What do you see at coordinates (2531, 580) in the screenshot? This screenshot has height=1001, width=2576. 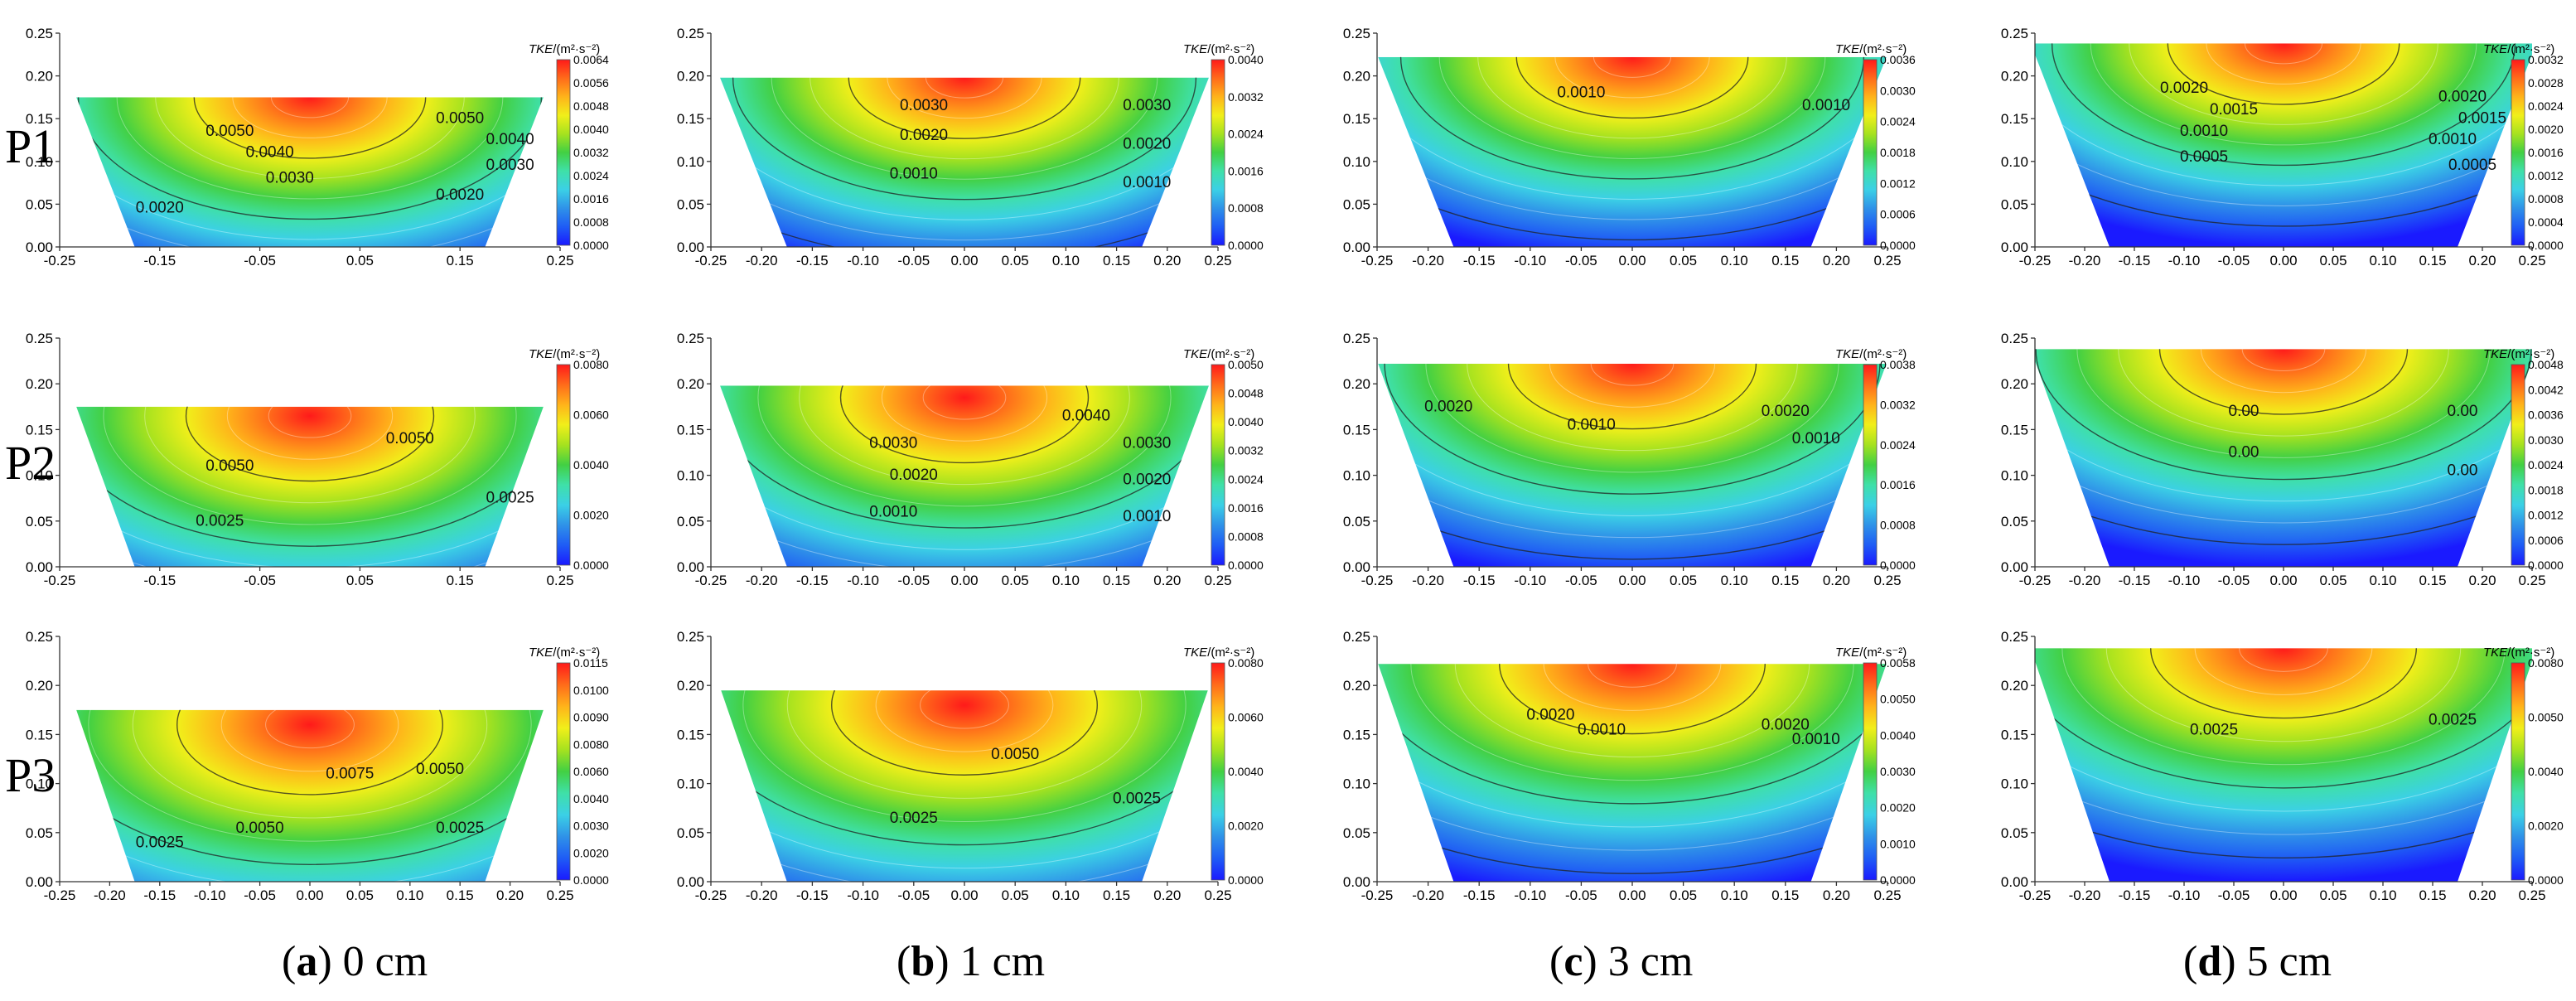 I see `x-tick-label: 0.25` at bounding box center [2531, 580].